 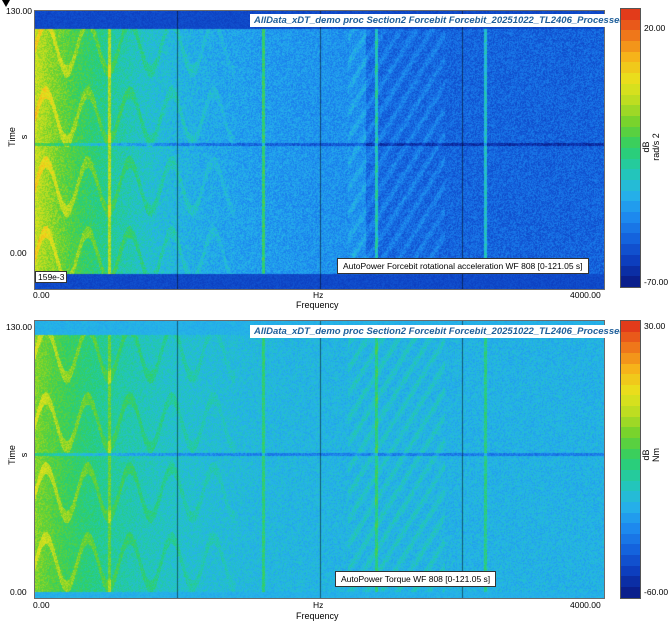 I want to click on bottom-colorbar, so click(x=630, y=459).